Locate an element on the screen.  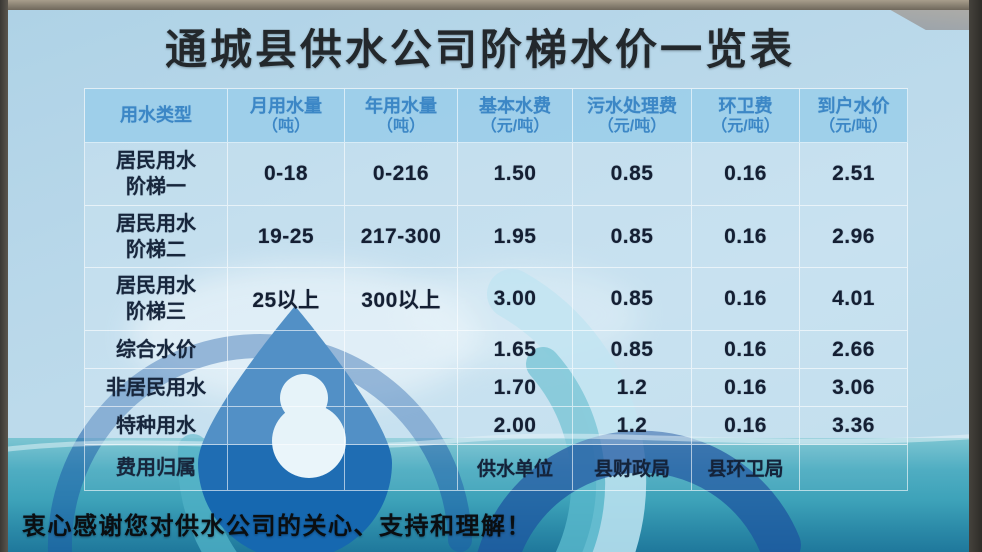
header-cell-basic: 基本水费 （元/吨） is located at coordinates (515, 116).